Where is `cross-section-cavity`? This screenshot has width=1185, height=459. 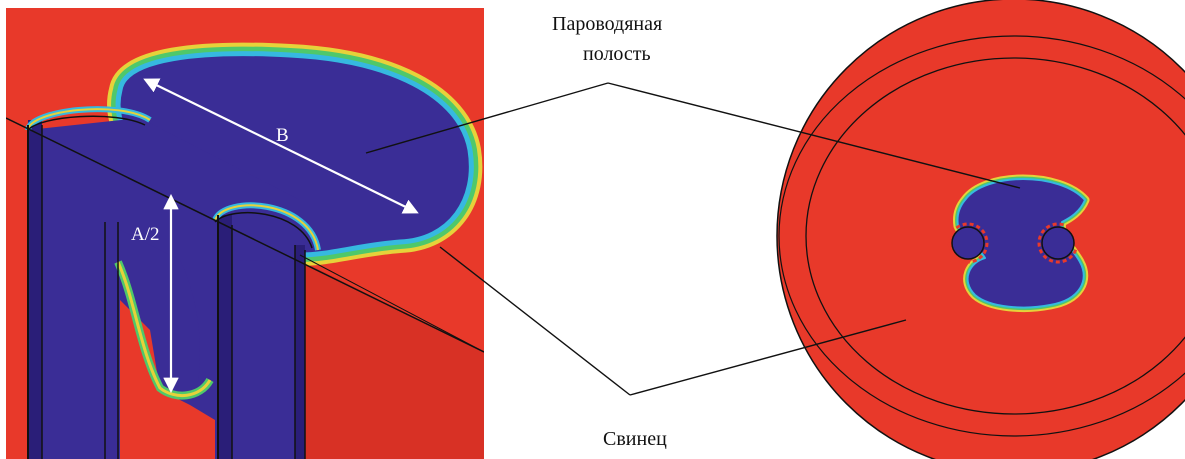
cross-section-cavity is located at coordinates (1018, 243).